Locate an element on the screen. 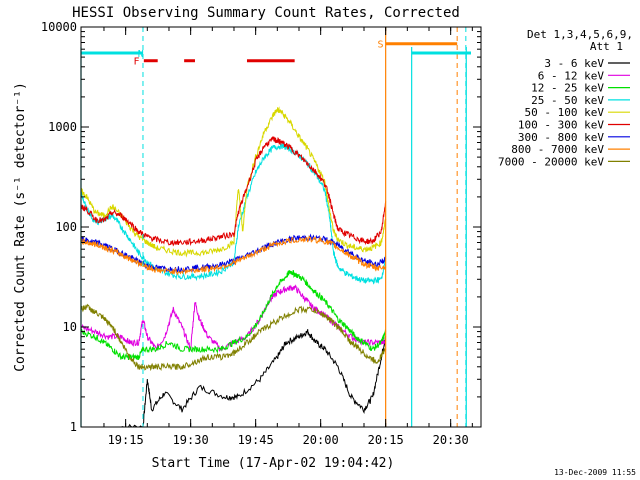 This screenshot has height=480, width=640. x-tick-label: 20:15 is located at coordinates (386, 440).